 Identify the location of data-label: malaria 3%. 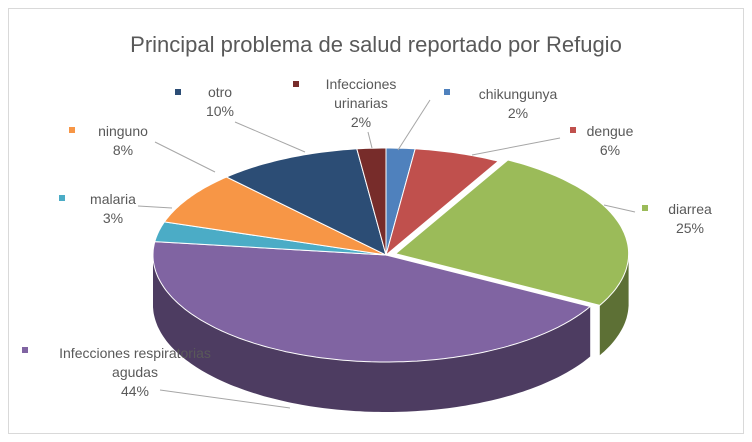
(113, 209).